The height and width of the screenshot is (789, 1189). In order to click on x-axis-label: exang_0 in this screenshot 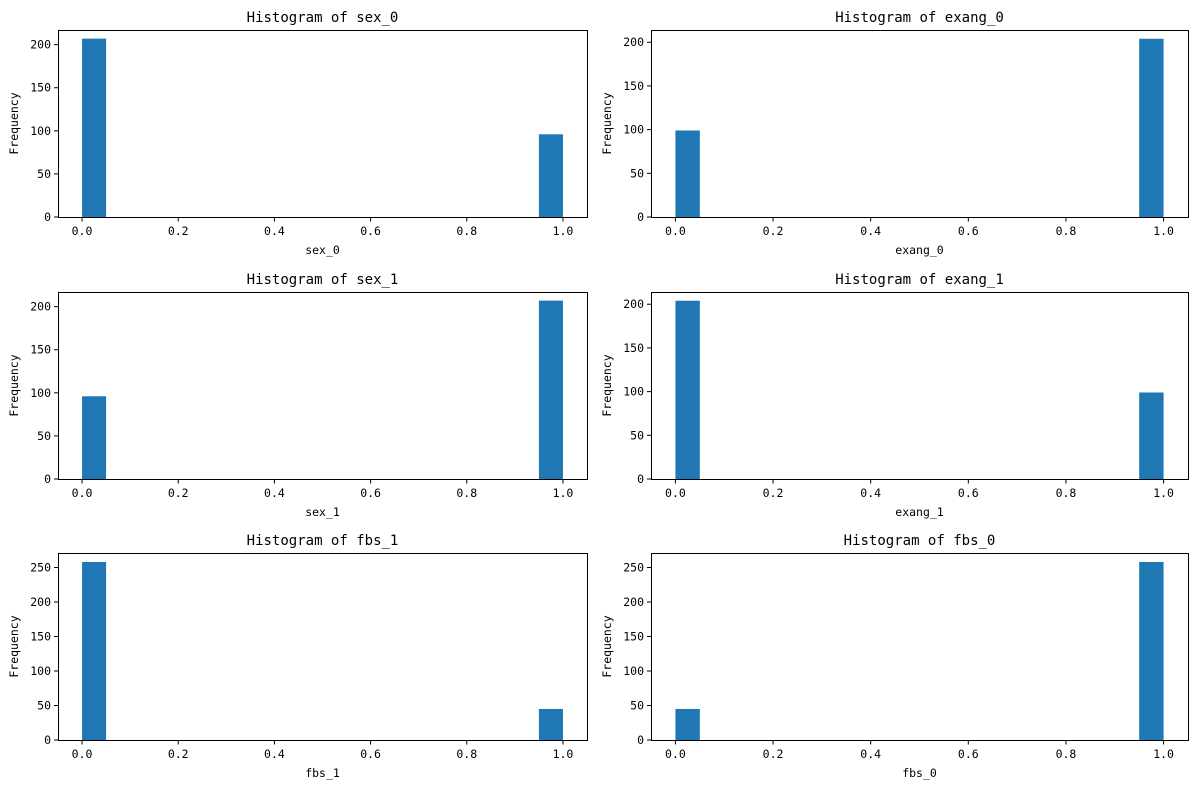, I will do `click(919, 250)`.